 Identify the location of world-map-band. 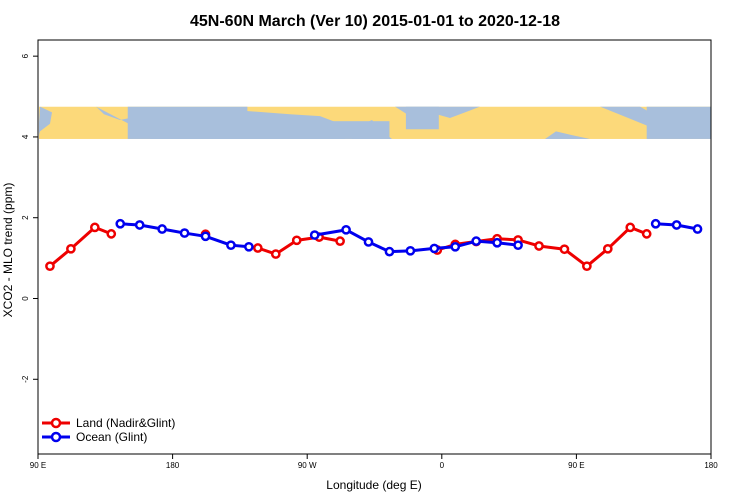
(375, 122).